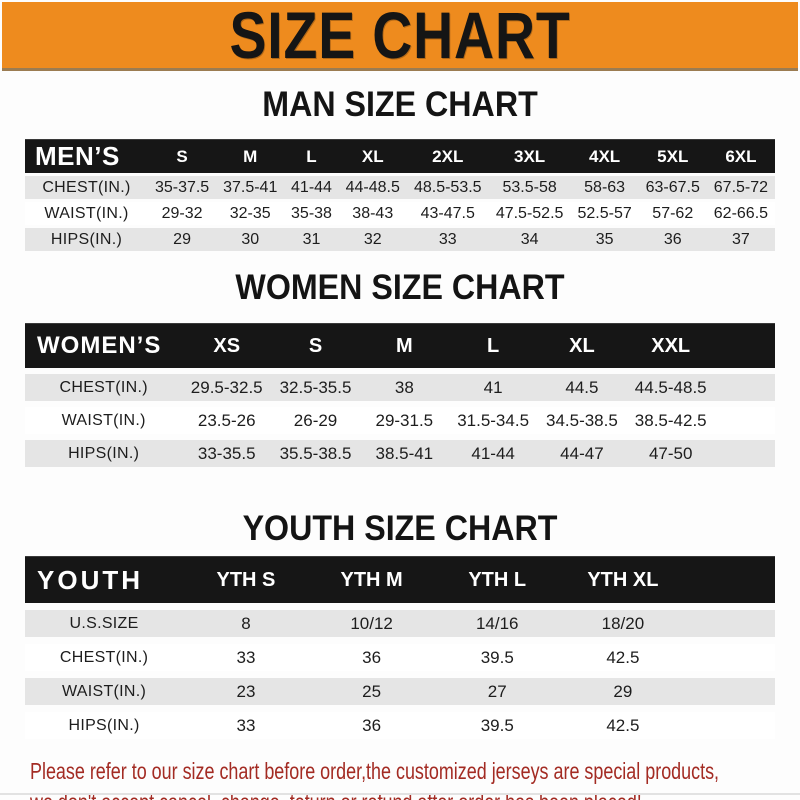 The image size is (800, 800). I want to click on size-value-cell: 32, so click(372, 239).